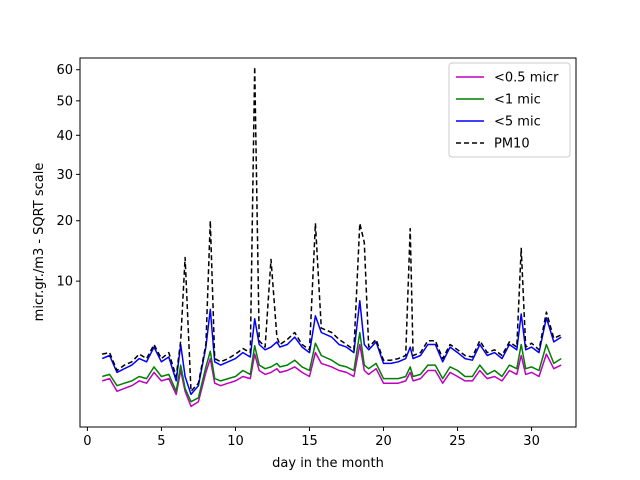  What do you see at coordinates (87, 441) in the screenshot?
I see `x-tick-label: 0` at bounding box center [87, 441].